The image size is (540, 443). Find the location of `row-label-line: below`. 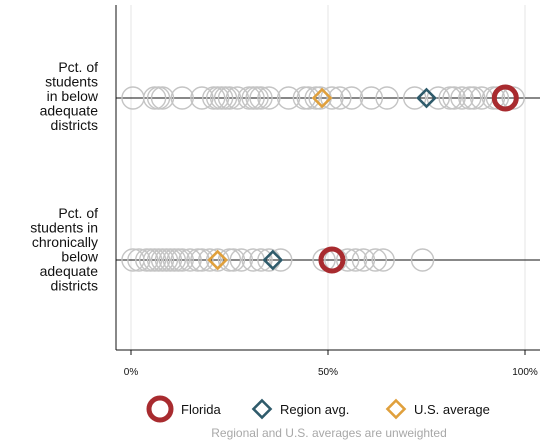

row-label-line: below is located at coordinates (79, 257).